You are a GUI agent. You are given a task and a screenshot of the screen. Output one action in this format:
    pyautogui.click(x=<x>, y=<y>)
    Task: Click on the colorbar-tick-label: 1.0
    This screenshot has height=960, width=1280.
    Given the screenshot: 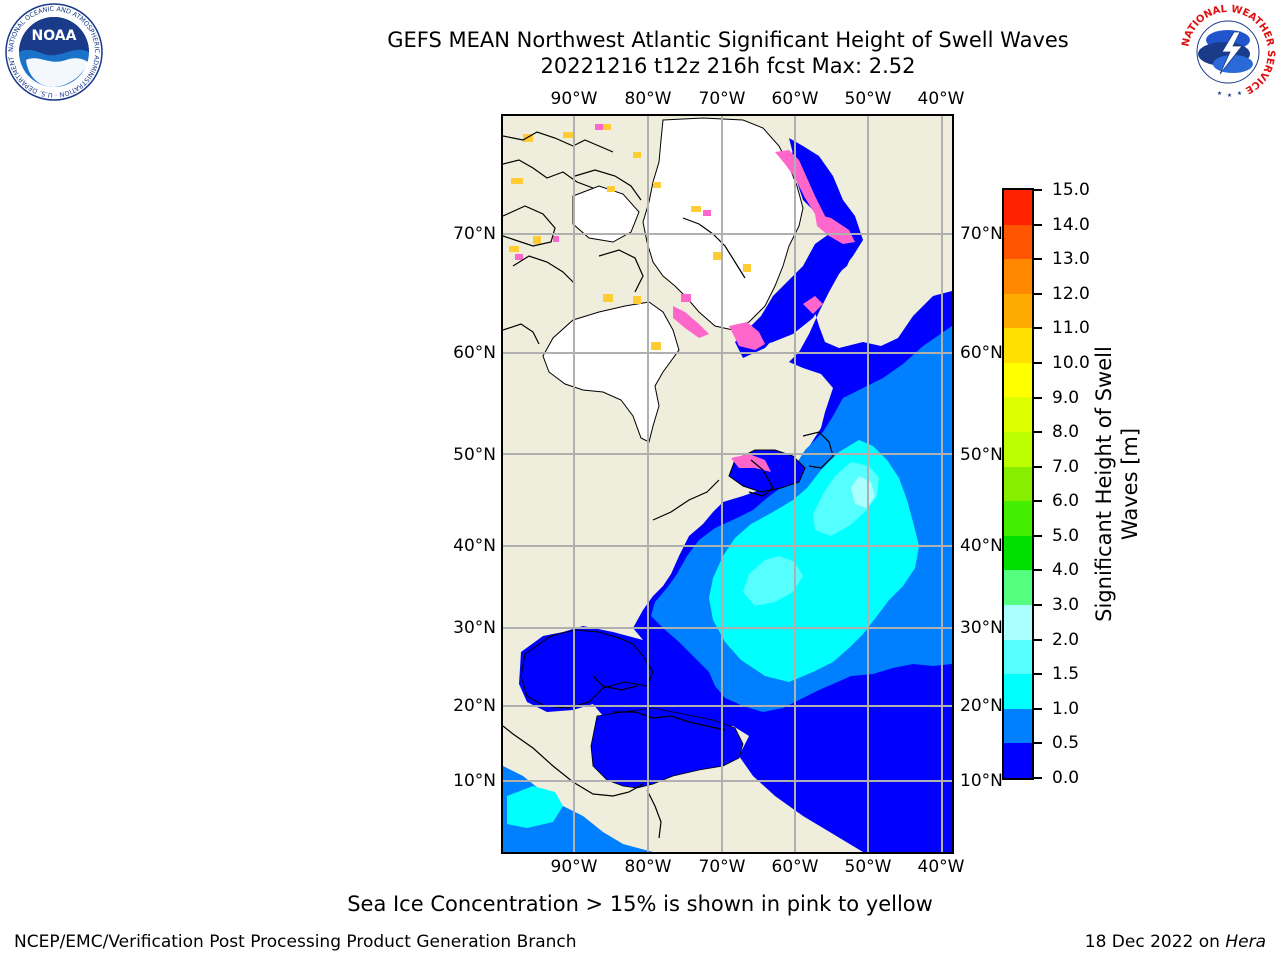 What is the action you would take?
    pyautogui.click(x=1066, y=708)
    